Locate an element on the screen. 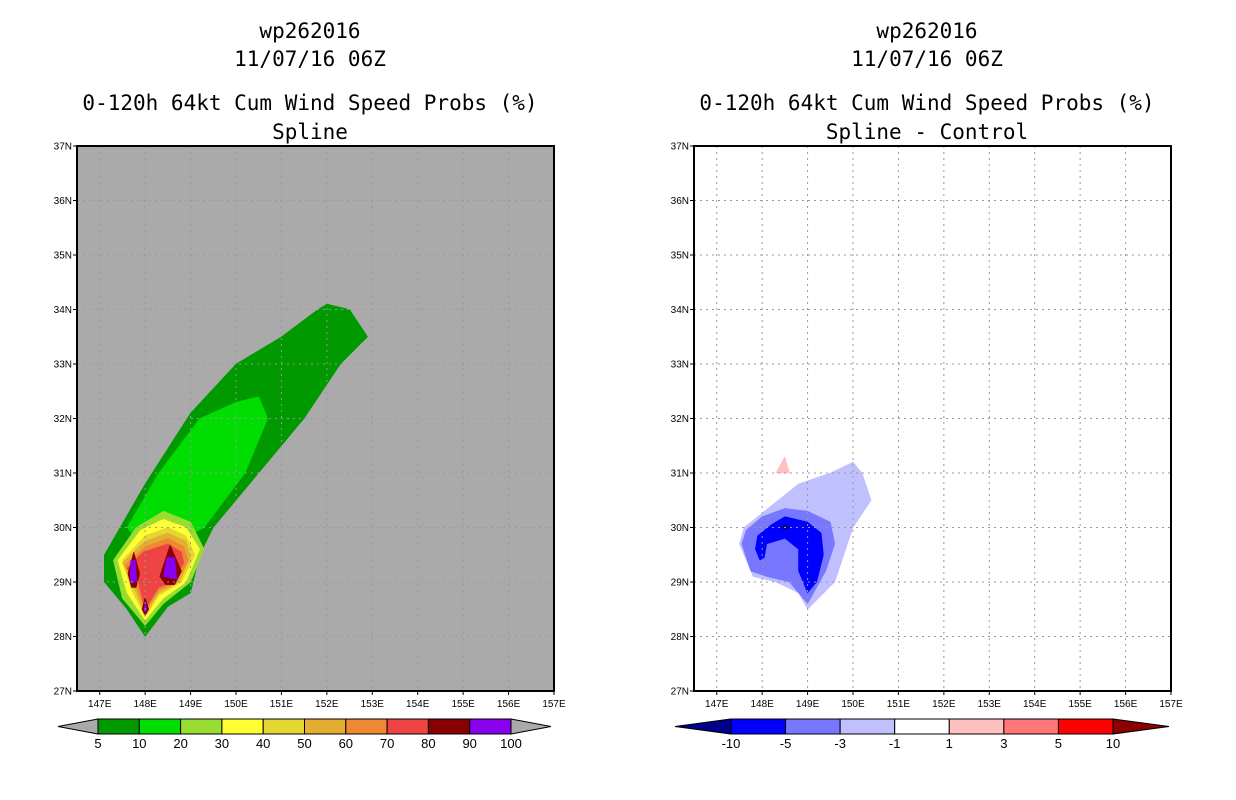 This screenshot has width=1236, height=800. colorbar-label: -3 is located at coordinates (840, 743).